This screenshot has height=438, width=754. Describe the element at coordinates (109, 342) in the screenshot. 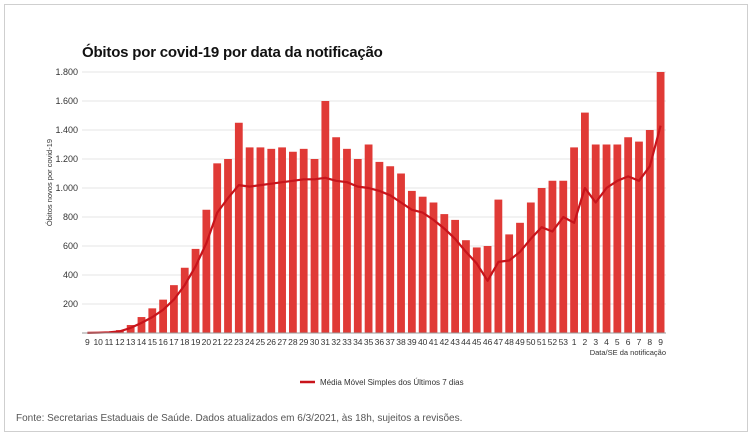

I see `x-tick-label: 11` at that location.